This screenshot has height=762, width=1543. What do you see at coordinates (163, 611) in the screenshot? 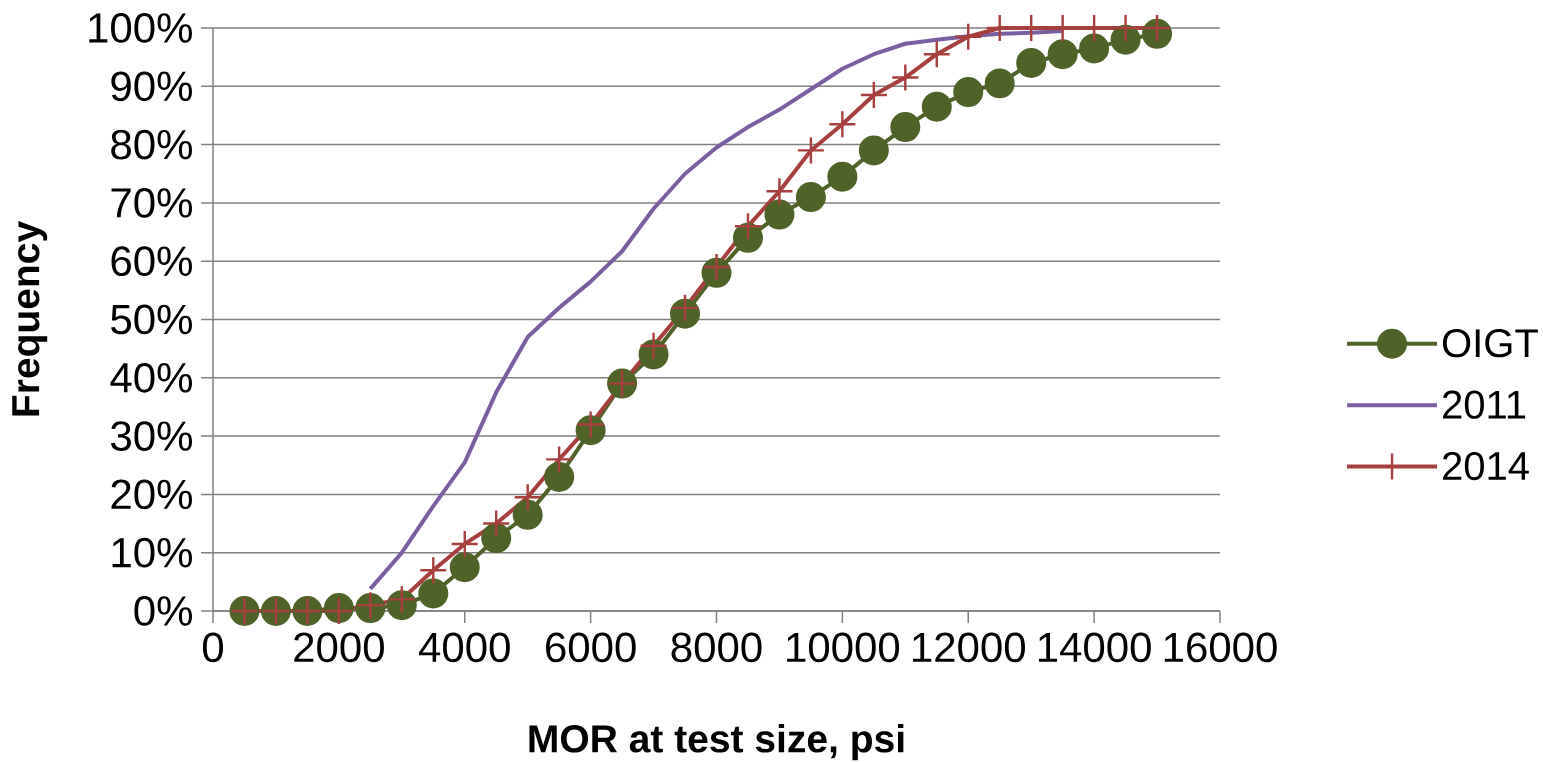
I see `y-tick-label: 0%` at bounding box center [163, 611].